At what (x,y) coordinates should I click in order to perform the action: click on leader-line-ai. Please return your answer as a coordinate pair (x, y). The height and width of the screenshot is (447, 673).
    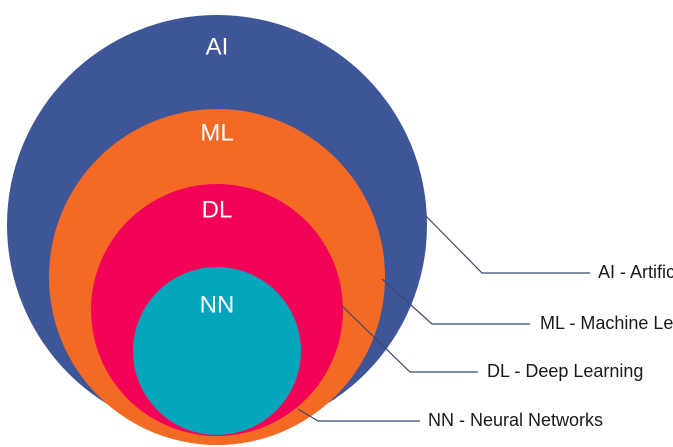
    Looking at the image, I should click on (507, 244).